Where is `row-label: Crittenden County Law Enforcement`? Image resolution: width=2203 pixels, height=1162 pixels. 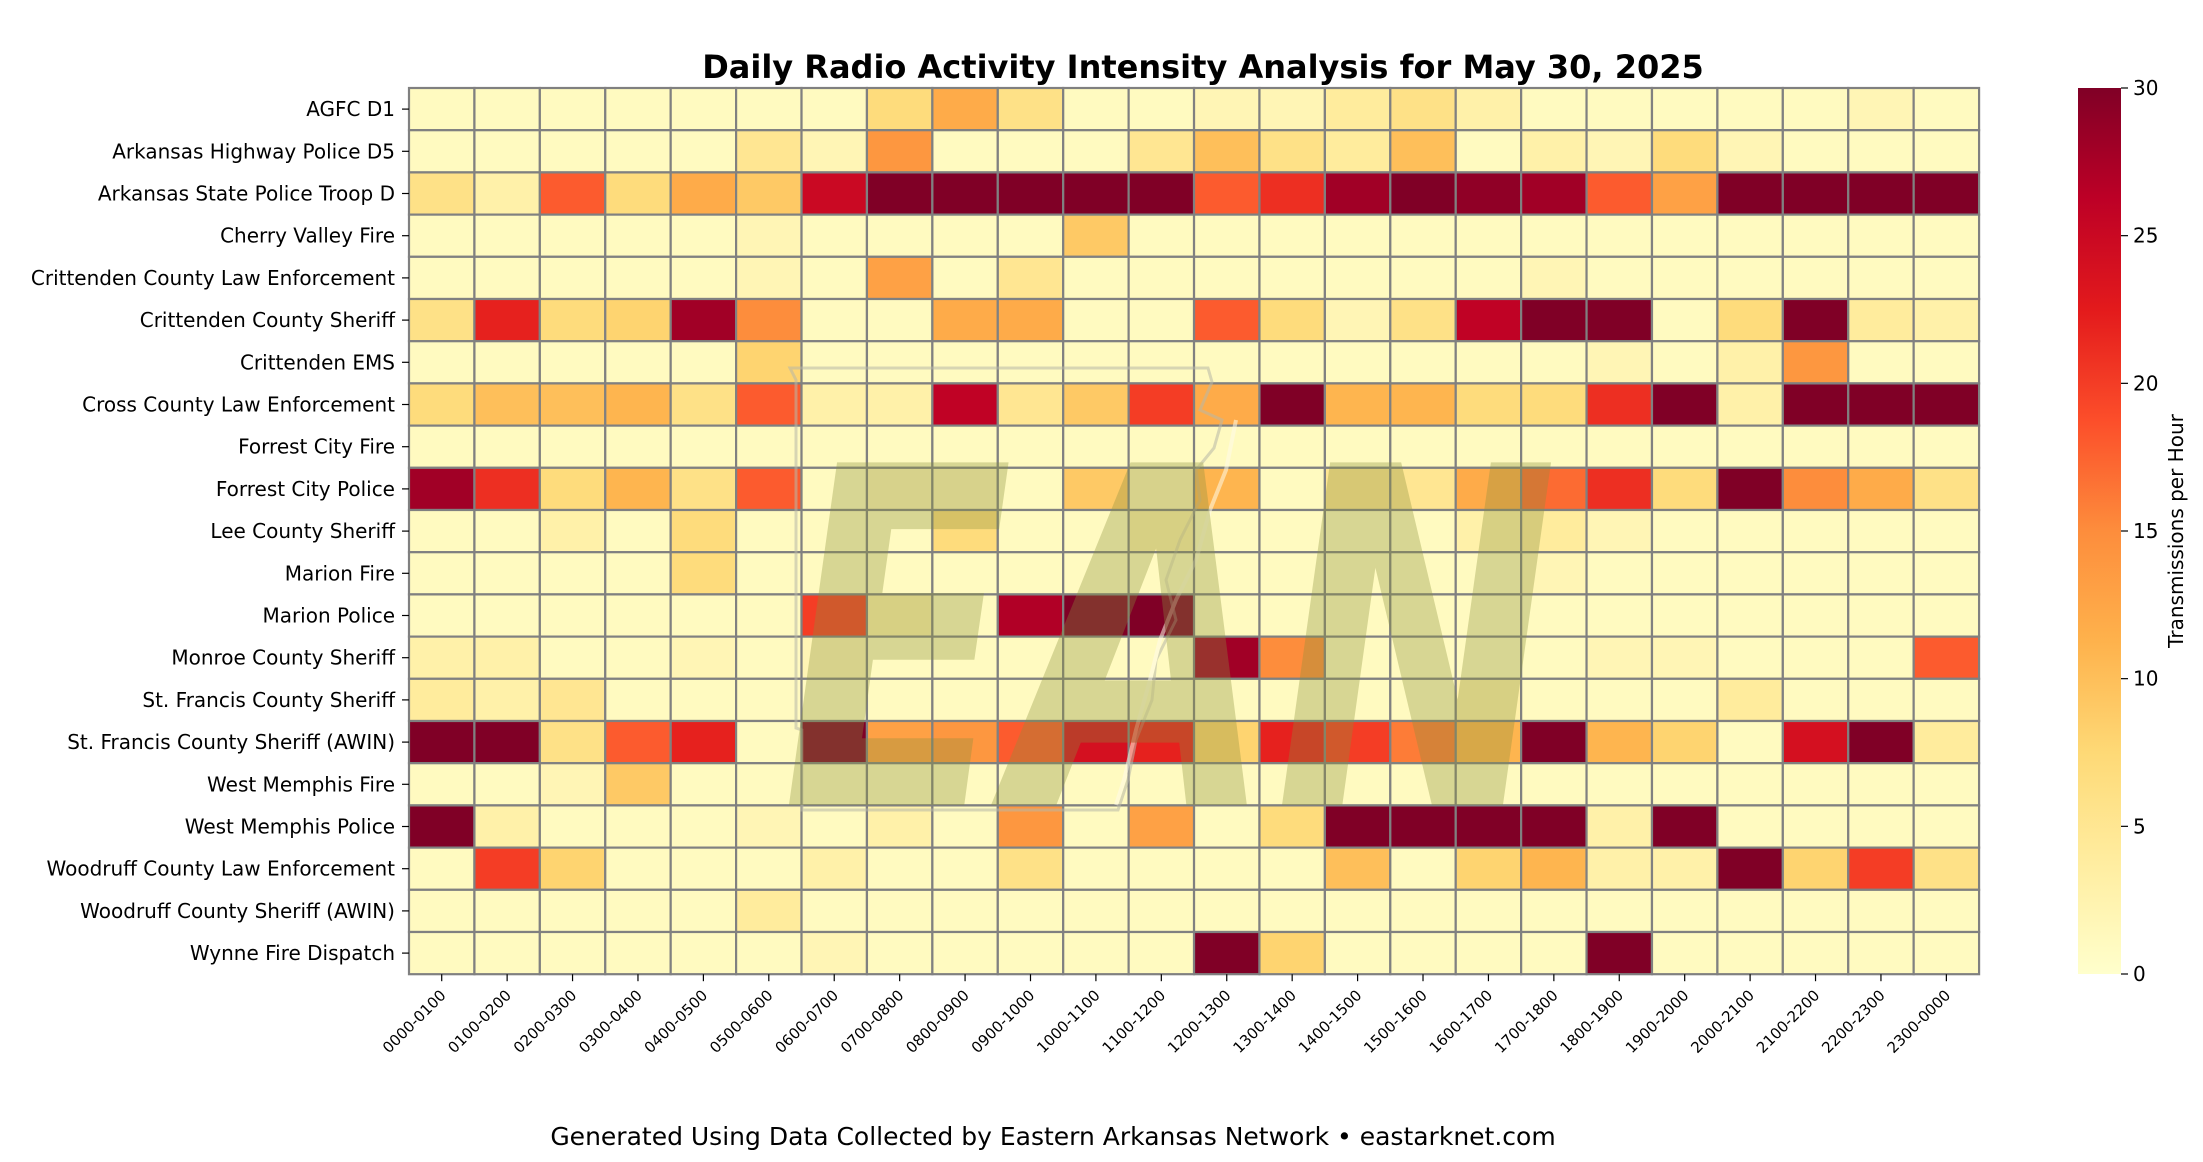 row-label: Crittenden County Law Enforcement is located at coordinates (213, 278).